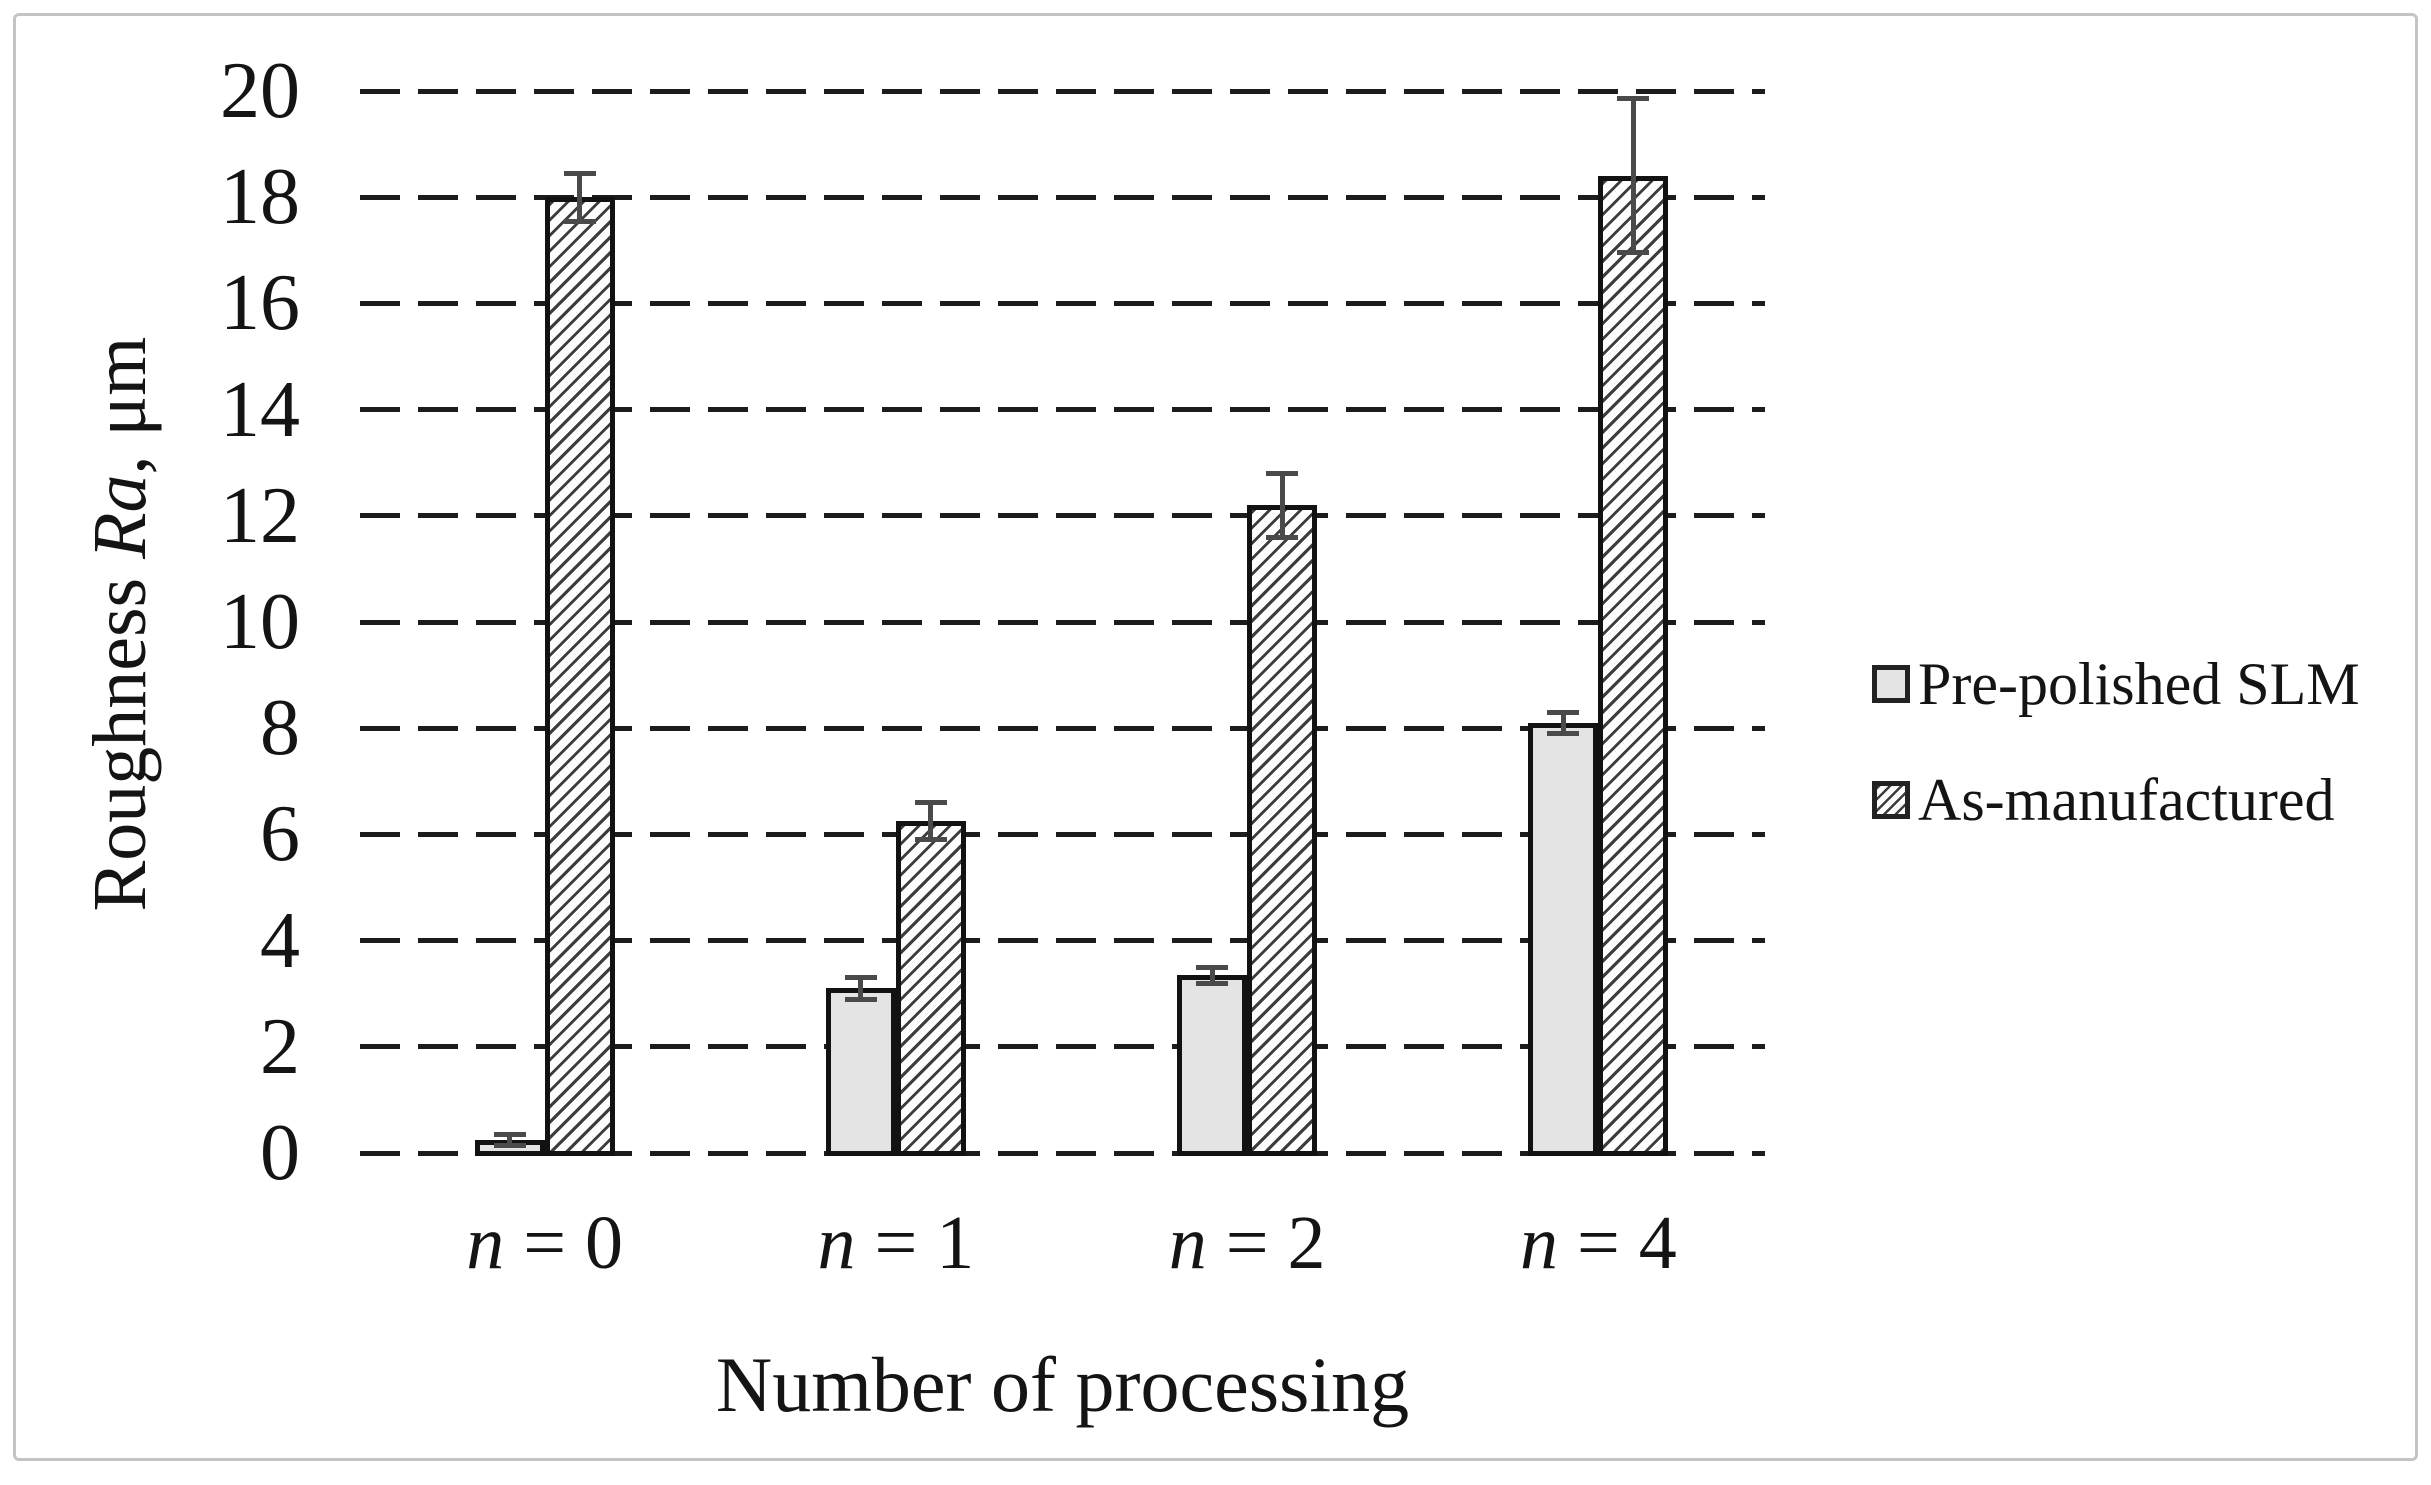 This screenshot has height=1485, width=2431. Describe the element at coordinates (1891, 800) in the screenshot. I see `legend-marker-as-manufactured-icon` at that location.